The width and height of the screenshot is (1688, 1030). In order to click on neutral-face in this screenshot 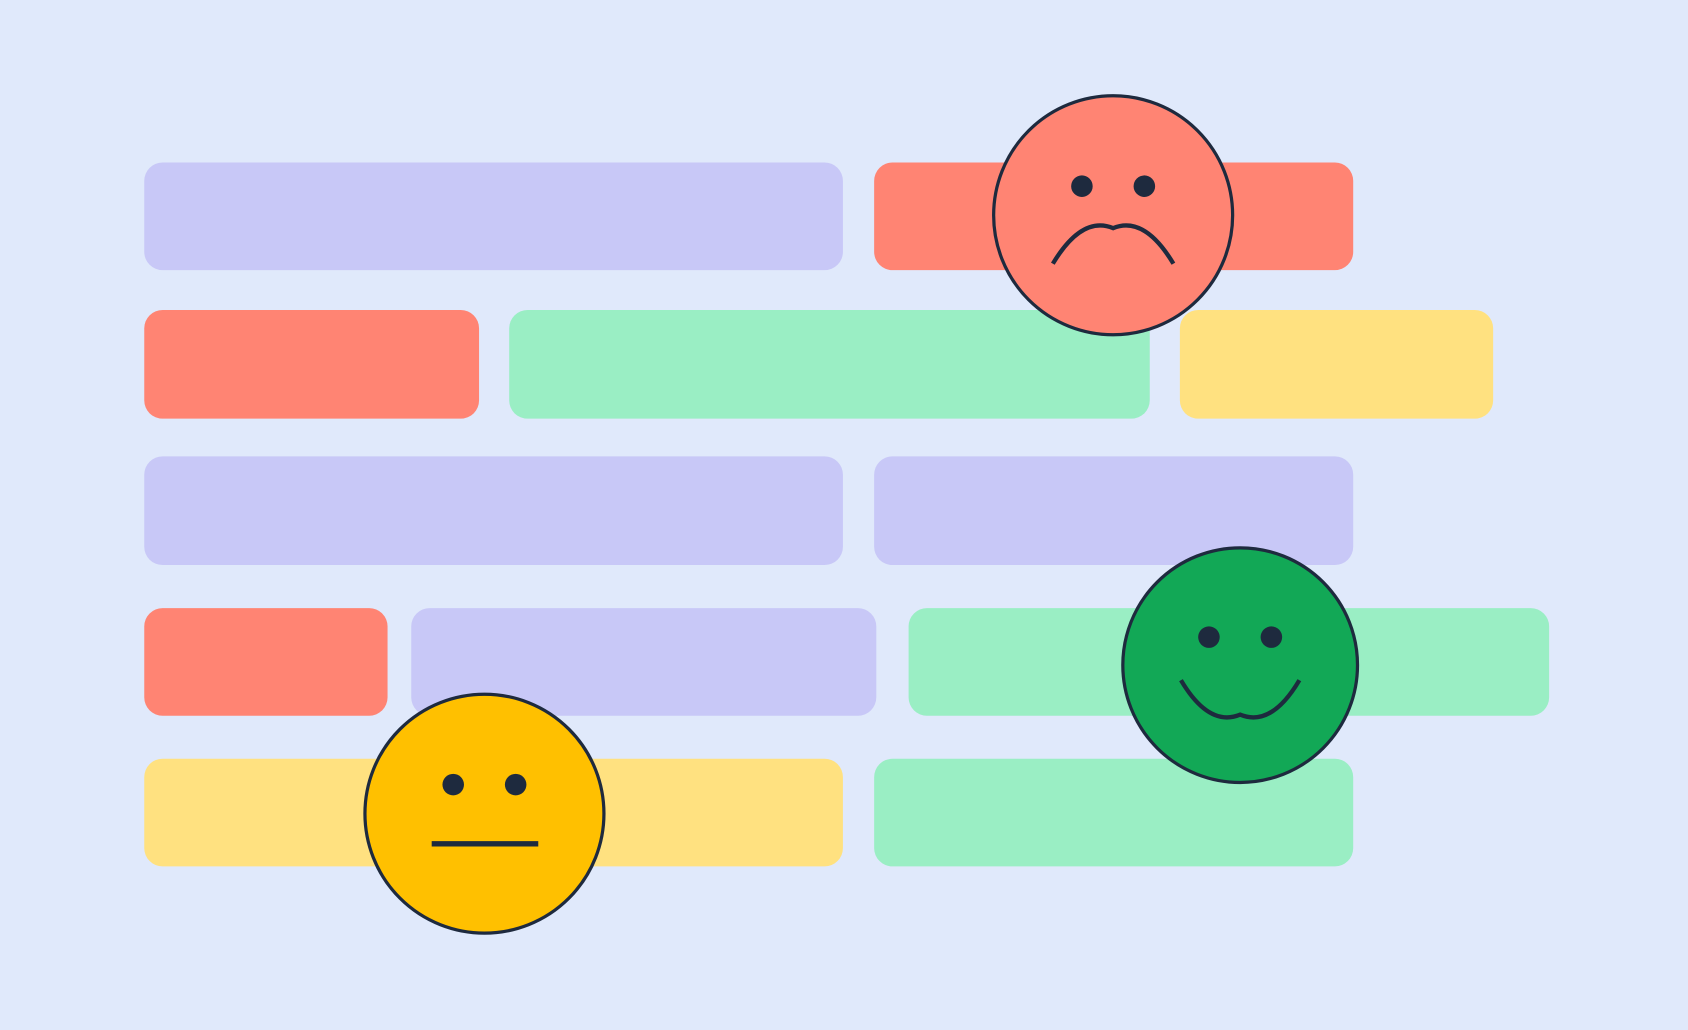, I will do `click(484, 813)`.